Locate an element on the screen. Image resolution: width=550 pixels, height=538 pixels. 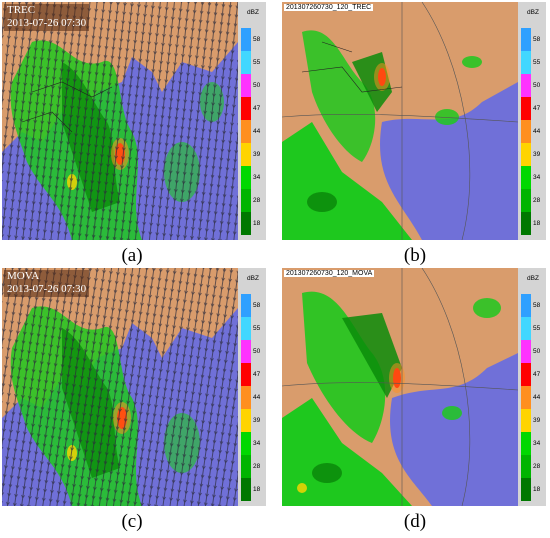
panel-a-title-box: TREC 2013-07-26 07:30 is located at coordinates (47, 17).